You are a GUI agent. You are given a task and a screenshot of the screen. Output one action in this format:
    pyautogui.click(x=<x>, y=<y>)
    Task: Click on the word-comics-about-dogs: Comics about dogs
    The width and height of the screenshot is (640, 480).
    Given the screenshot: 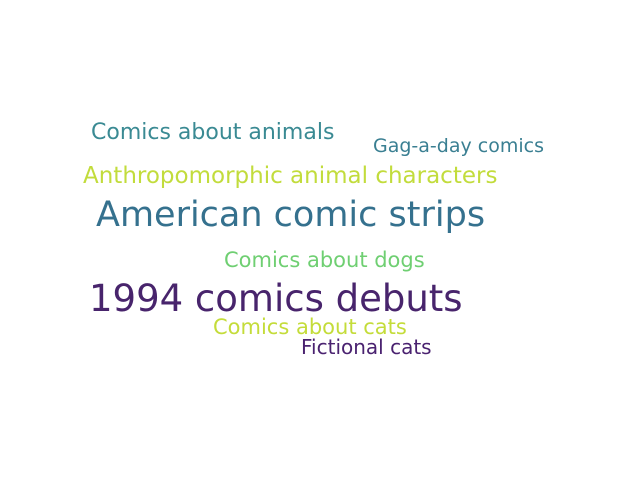 What is the action you would take?
    pyautogui.click(x=324, y=260)
    